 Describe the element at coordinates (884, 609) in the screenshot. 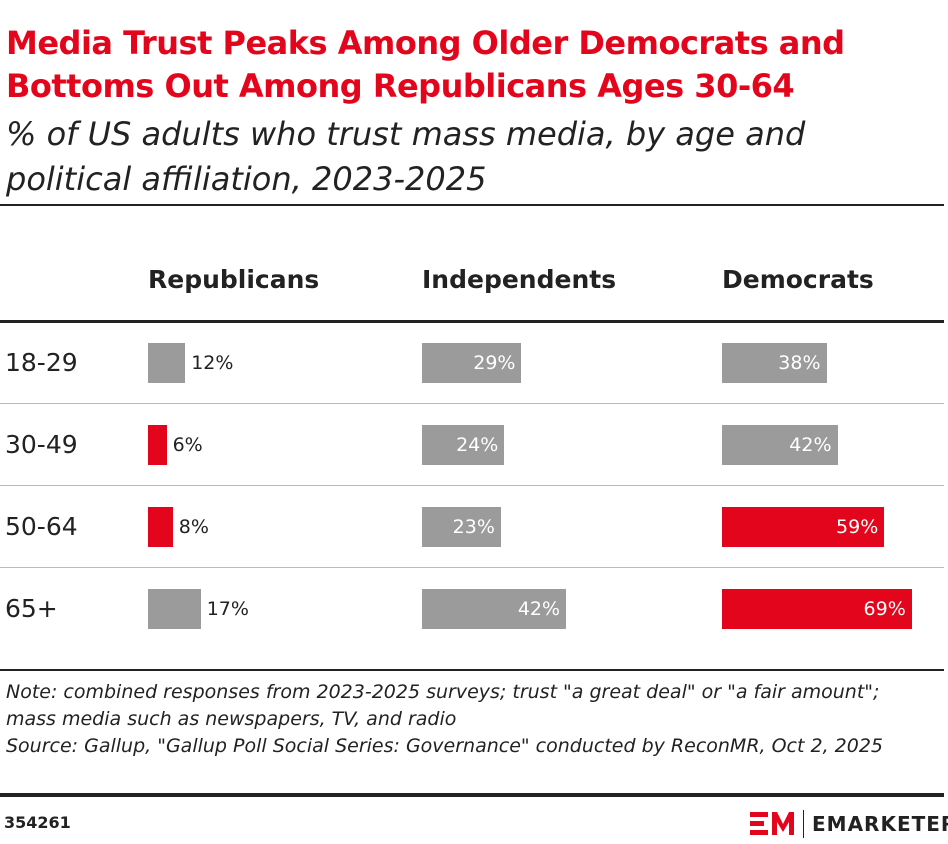

I see `value-label: 69%` at that location.